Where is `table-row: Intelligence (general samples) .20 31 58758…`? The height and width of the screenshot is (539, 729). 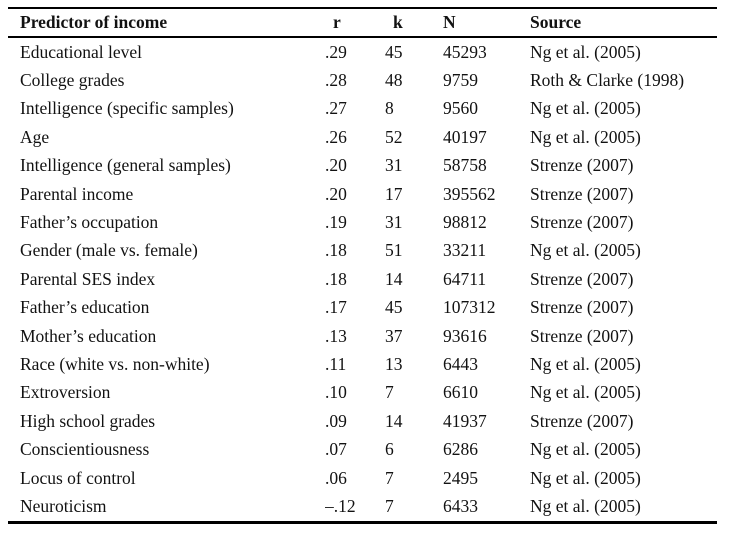 table-row: Intelligence (general samples) .20 31 58758… is located at coordinates (362, 166).